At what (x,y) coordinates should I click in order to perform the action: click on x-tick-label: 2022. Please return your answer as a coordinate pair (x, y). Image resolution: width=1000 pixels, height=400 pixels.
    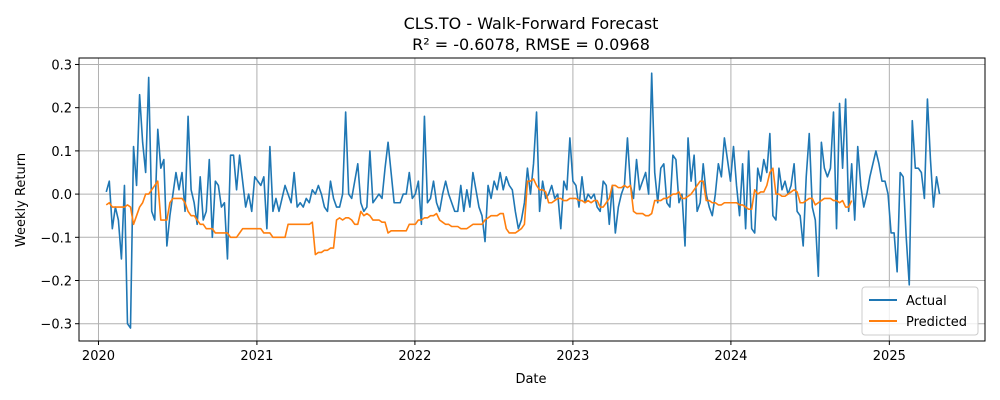
    Looking at the image, I should click on (414, 356).